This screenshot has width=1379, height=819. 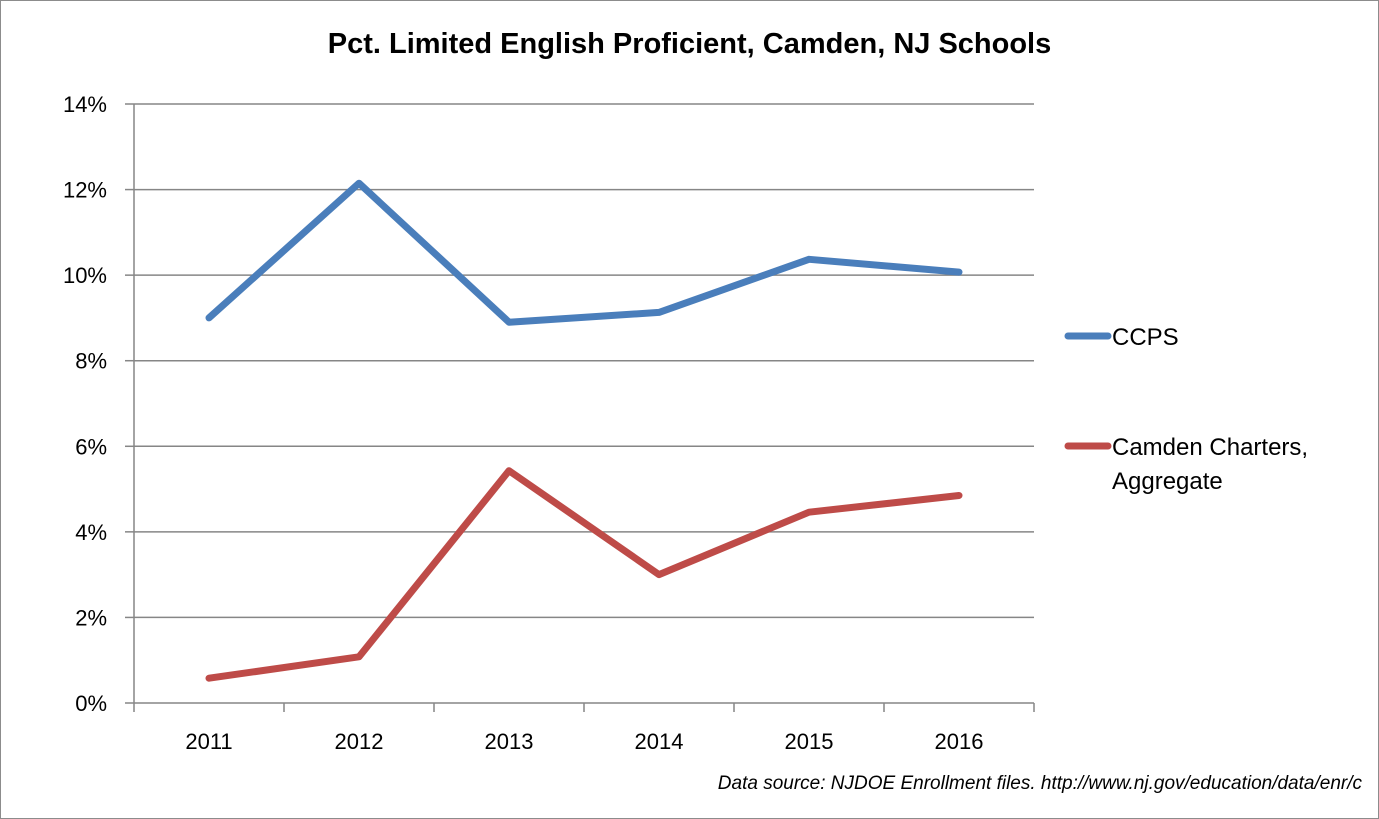 I want to click on x-tick-label: 2015, so click(x=809, y=741).